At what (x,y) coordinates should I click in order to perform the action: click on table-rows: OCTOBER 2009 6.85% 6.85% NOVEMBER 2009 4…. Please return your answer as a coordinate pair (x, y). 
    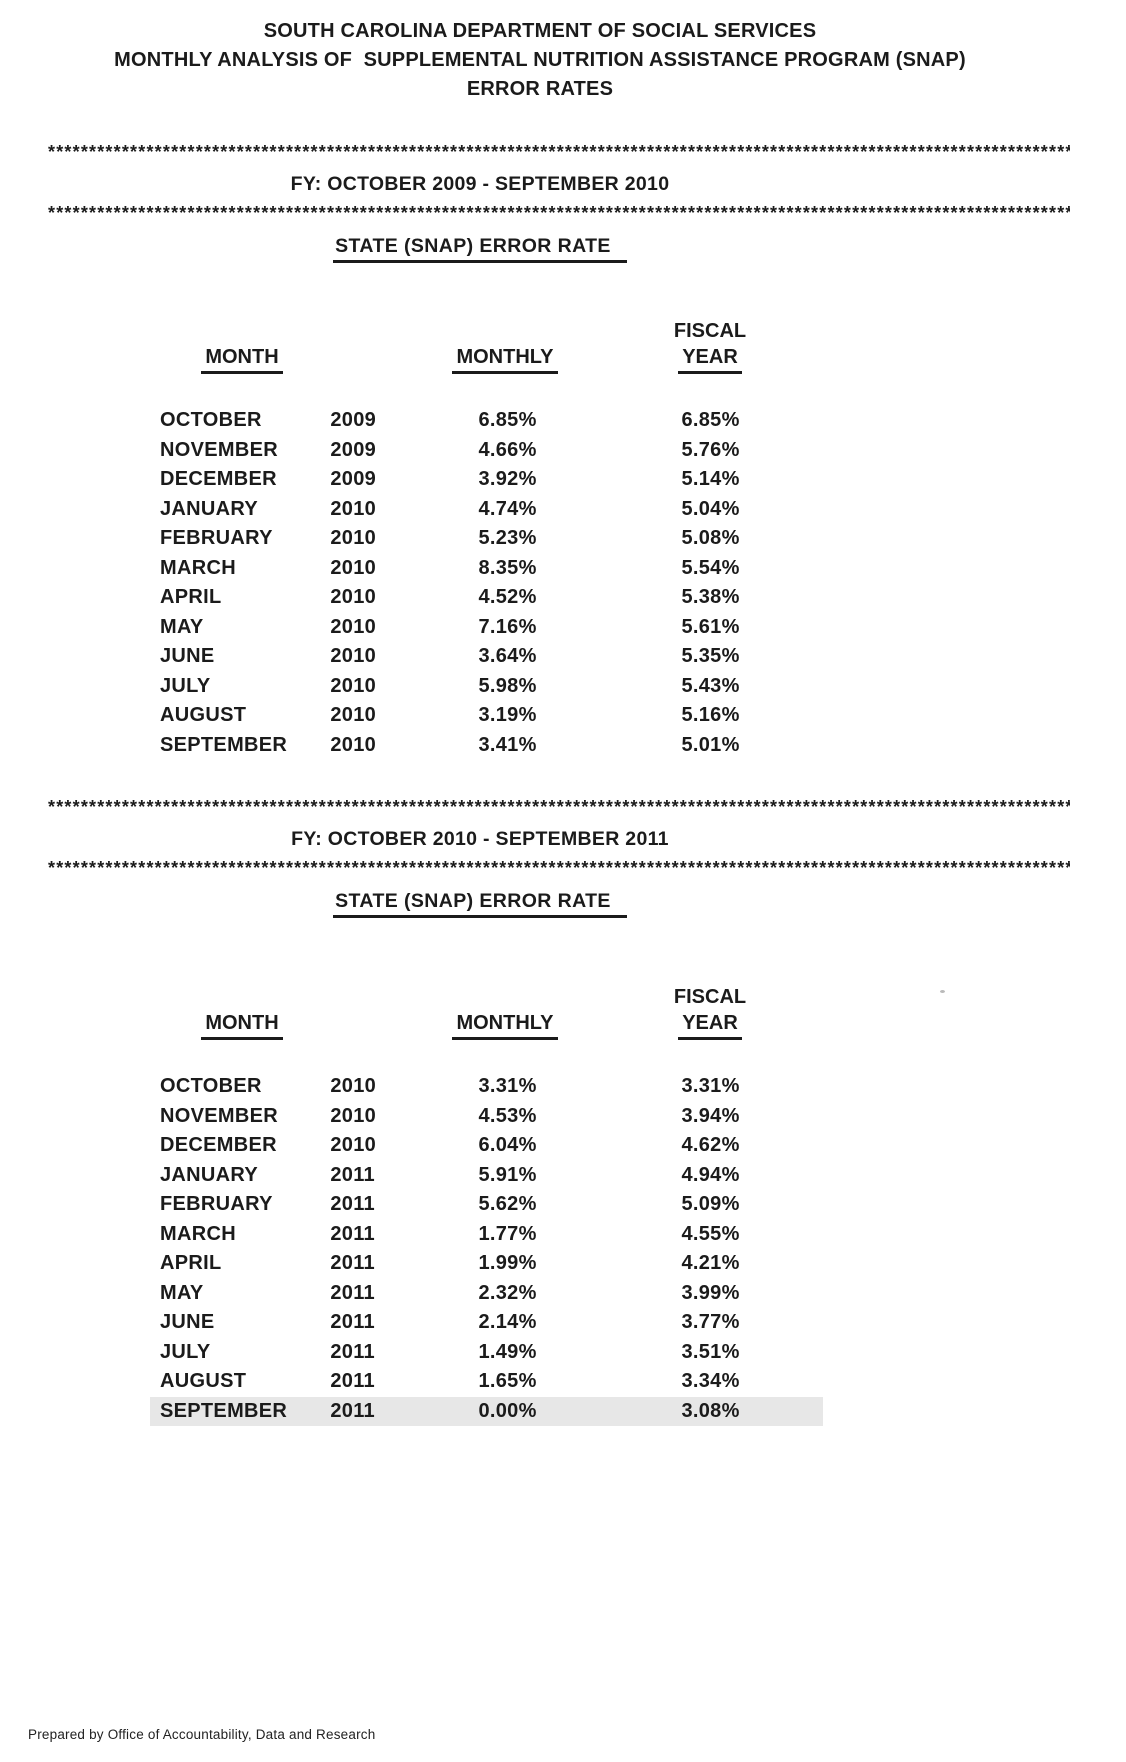
    Looking at the image, I should click on (461, 583).